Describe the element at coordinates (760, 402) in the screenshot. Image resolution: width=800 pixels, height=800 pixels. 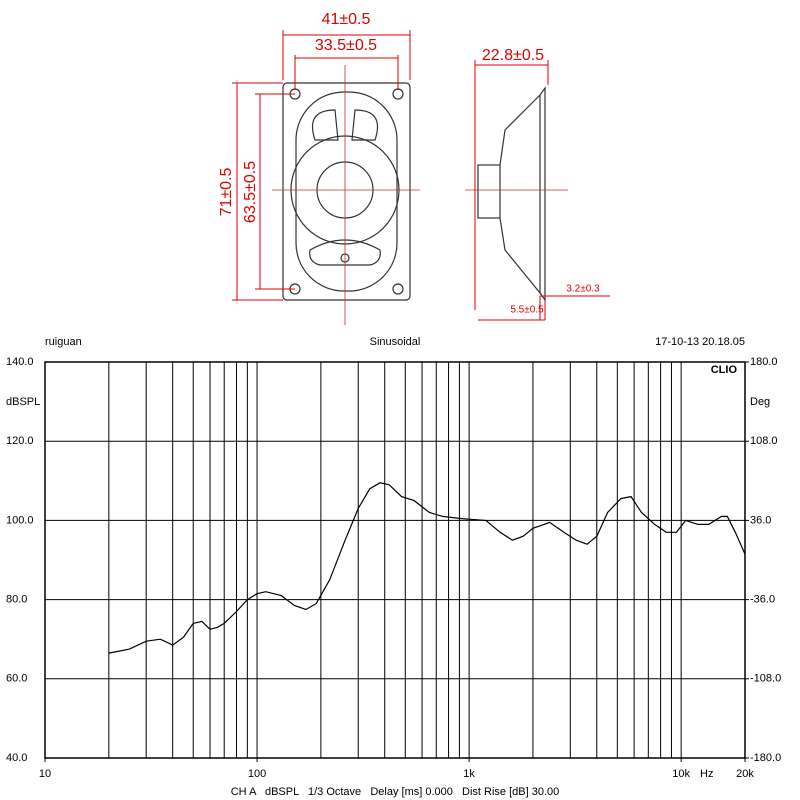
I see `y2-axis-label: Deg` at that location.